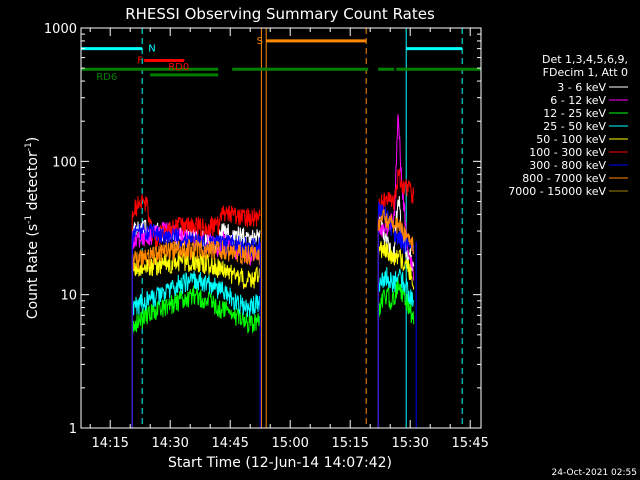 This screenshot has width=640, height=480. I want to click on legend-header: Det 1,3,4,5,6,9,, so click(585, 59).